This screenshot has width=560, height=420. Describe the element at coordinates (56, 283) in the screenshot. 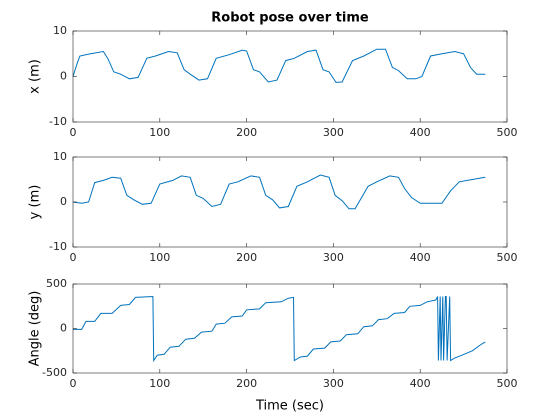

I see `y-tick-label: 500` at that location.